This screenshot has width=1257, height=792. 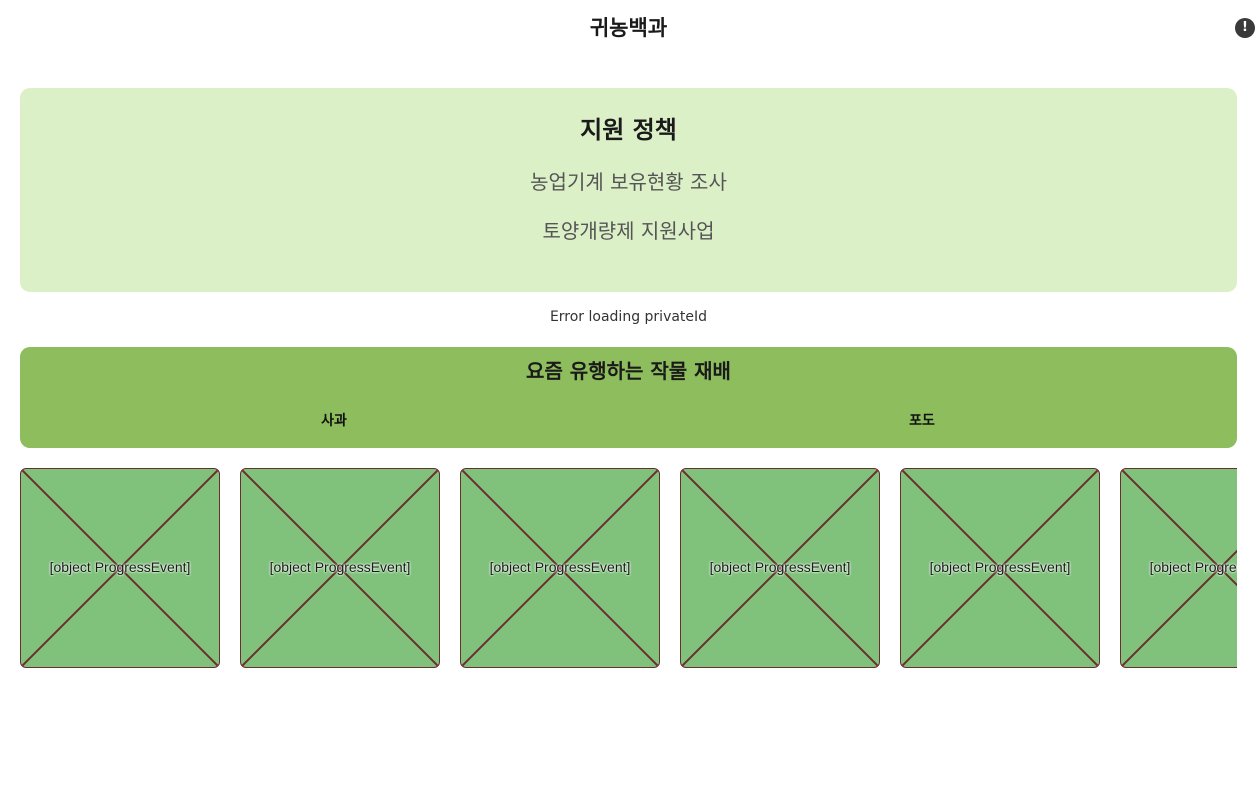 What do you see at coordinates (1245, 28) in the screenshot?
I see `exclamation-circle-icon: !` at bounding box center [1245, 28].